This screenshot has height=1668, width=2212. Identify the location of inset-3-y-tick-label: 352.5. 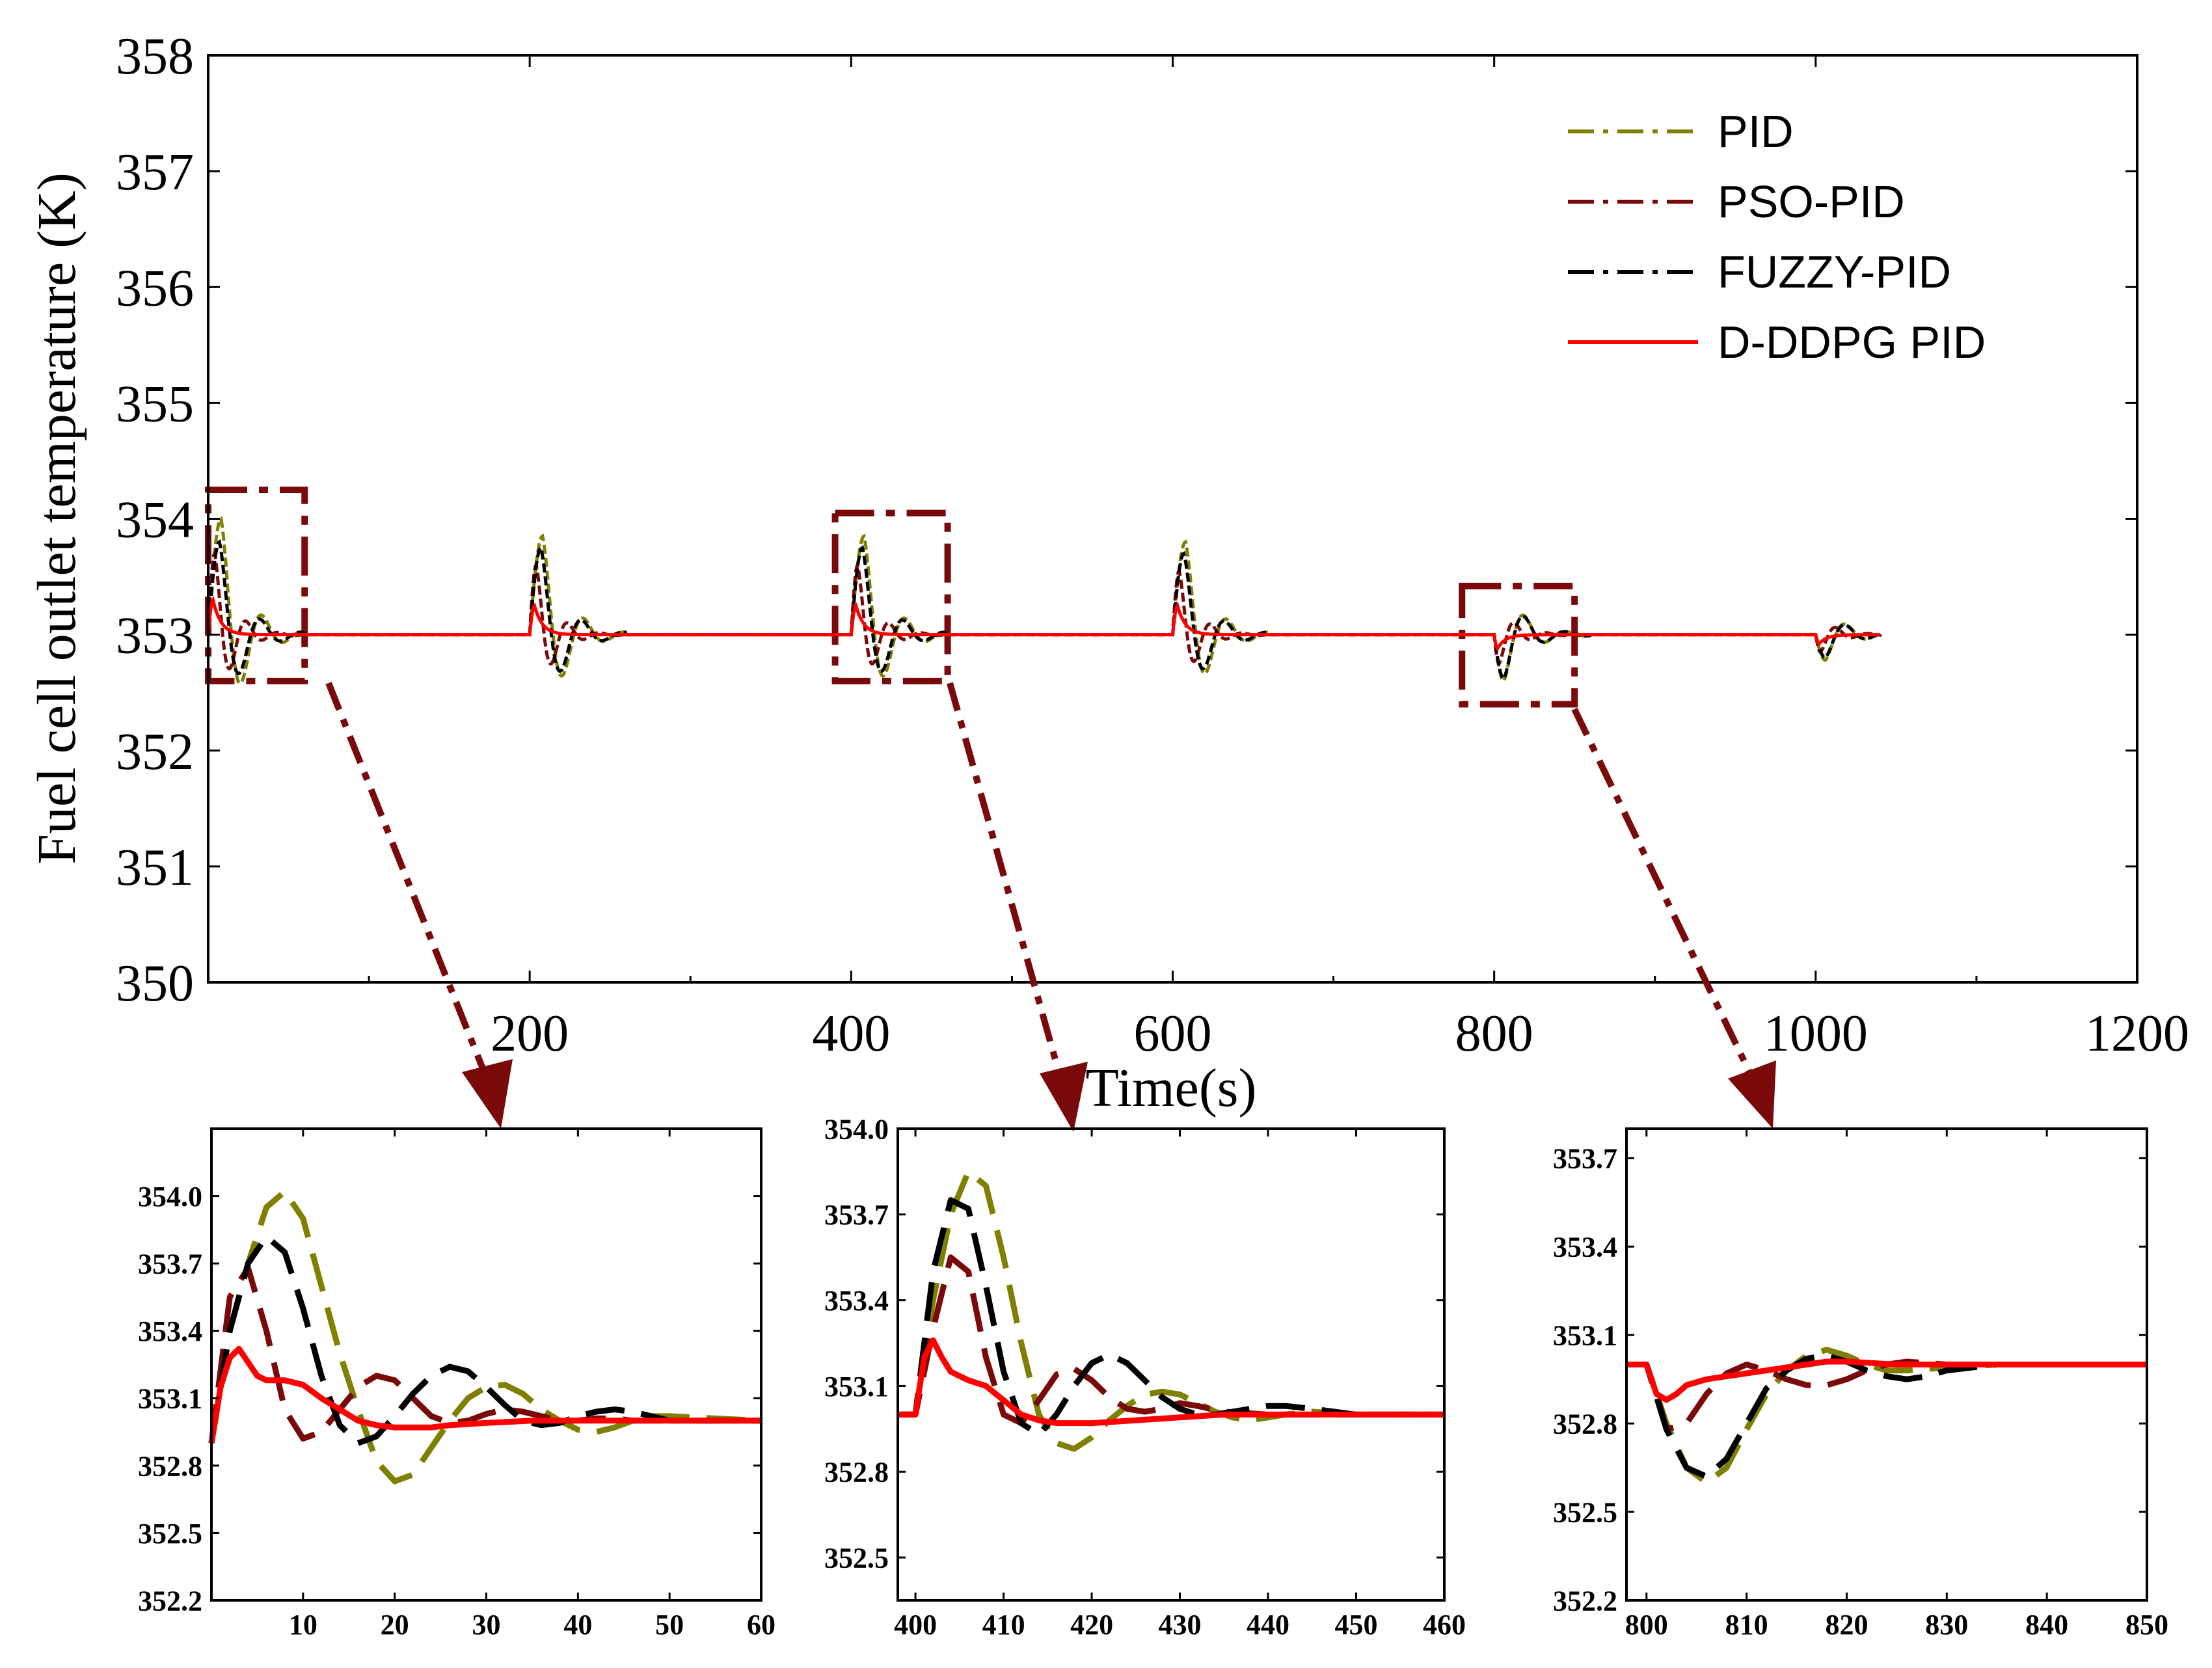
(1585, 1512).